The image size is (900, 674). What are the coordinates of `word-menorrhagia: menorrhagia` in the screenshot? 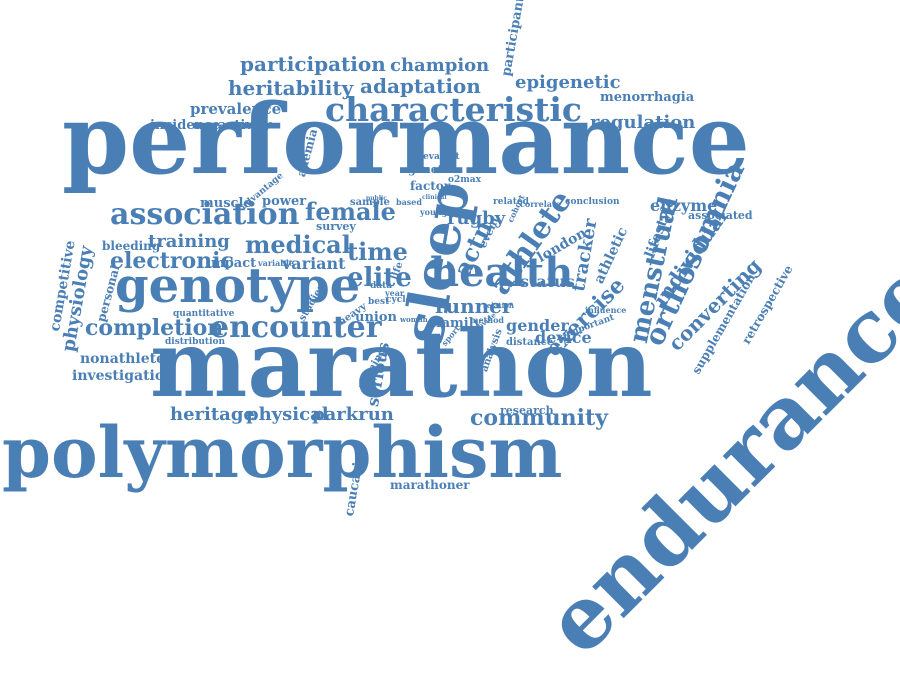 It's located at (647, 97).